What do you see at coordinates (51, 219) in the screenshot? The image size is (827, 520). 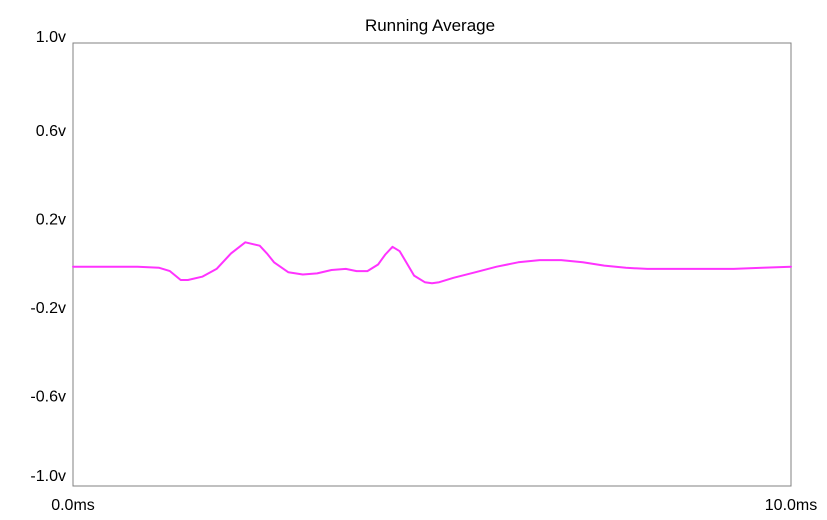 I see `y-tick-label: 0.2v` at bounding box center [51, 219].